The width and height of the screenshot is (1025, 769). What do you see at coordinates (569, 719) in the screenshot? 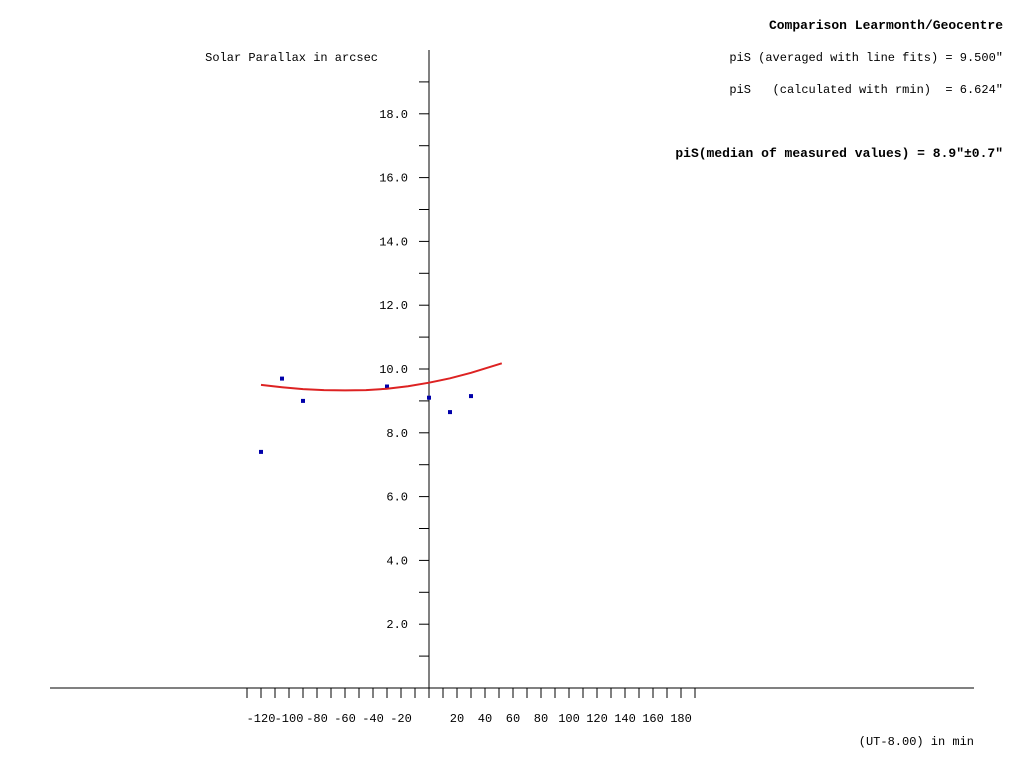
I see `x-tick-label: 100` at bounding box center [569, 719].